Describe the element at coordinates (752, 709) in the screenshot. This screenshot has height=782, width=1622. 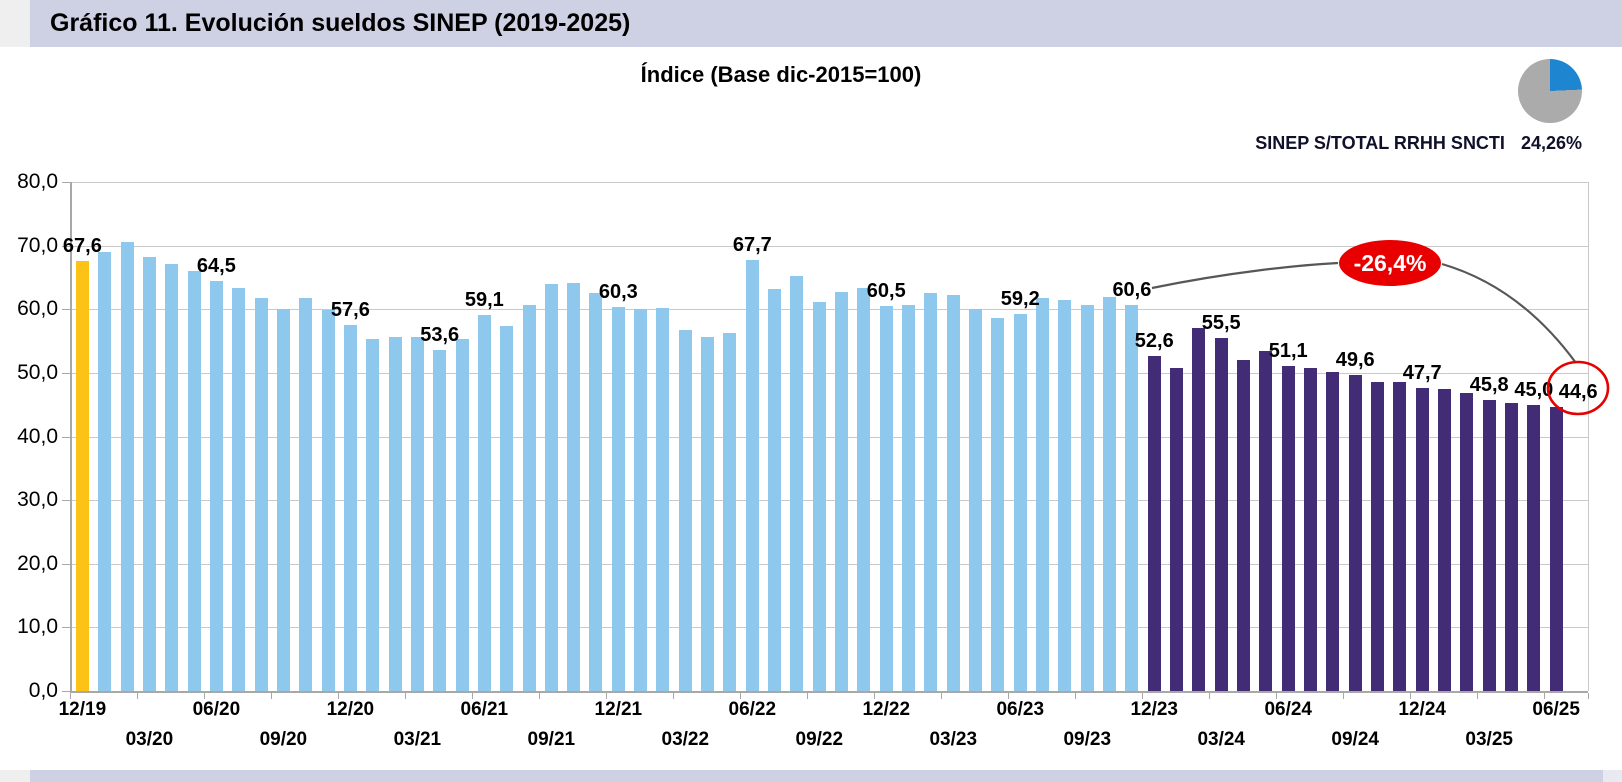
I see `x-axis-label: 06/22` at that location.